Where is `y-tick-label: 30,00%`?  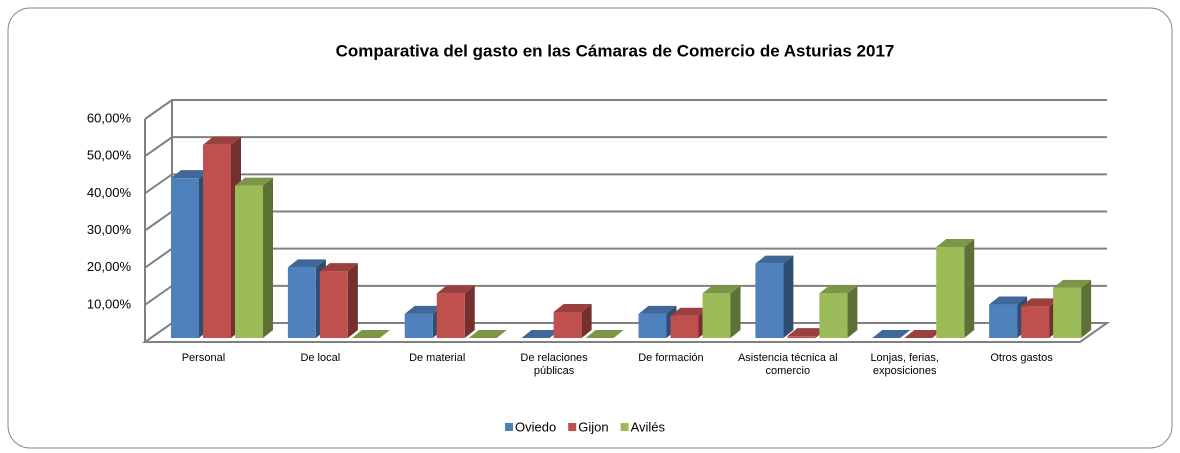 y-tick-label: 30,00% is located at coordinates (109, 229).